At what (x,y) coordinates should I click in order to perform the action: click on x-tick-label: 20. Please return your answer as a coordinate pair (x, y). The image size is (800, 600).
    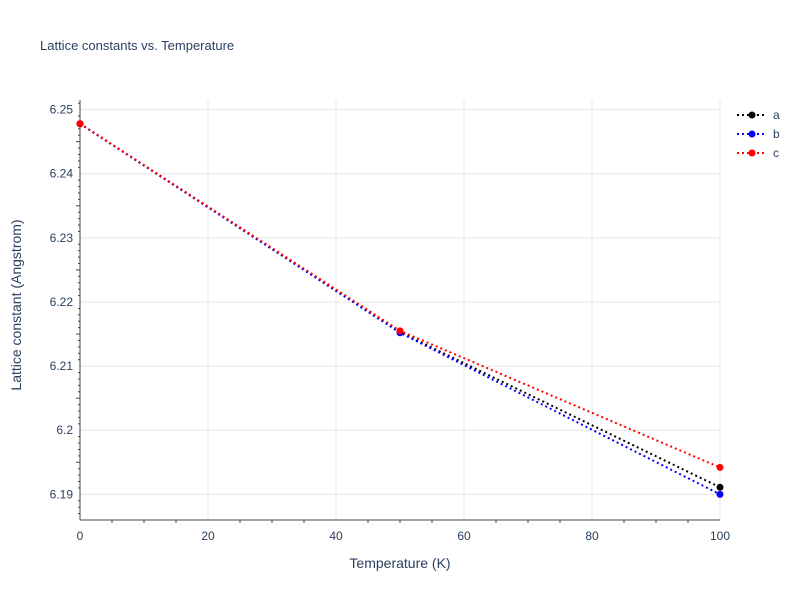
    Looking at the image, I should click on (208, 536).